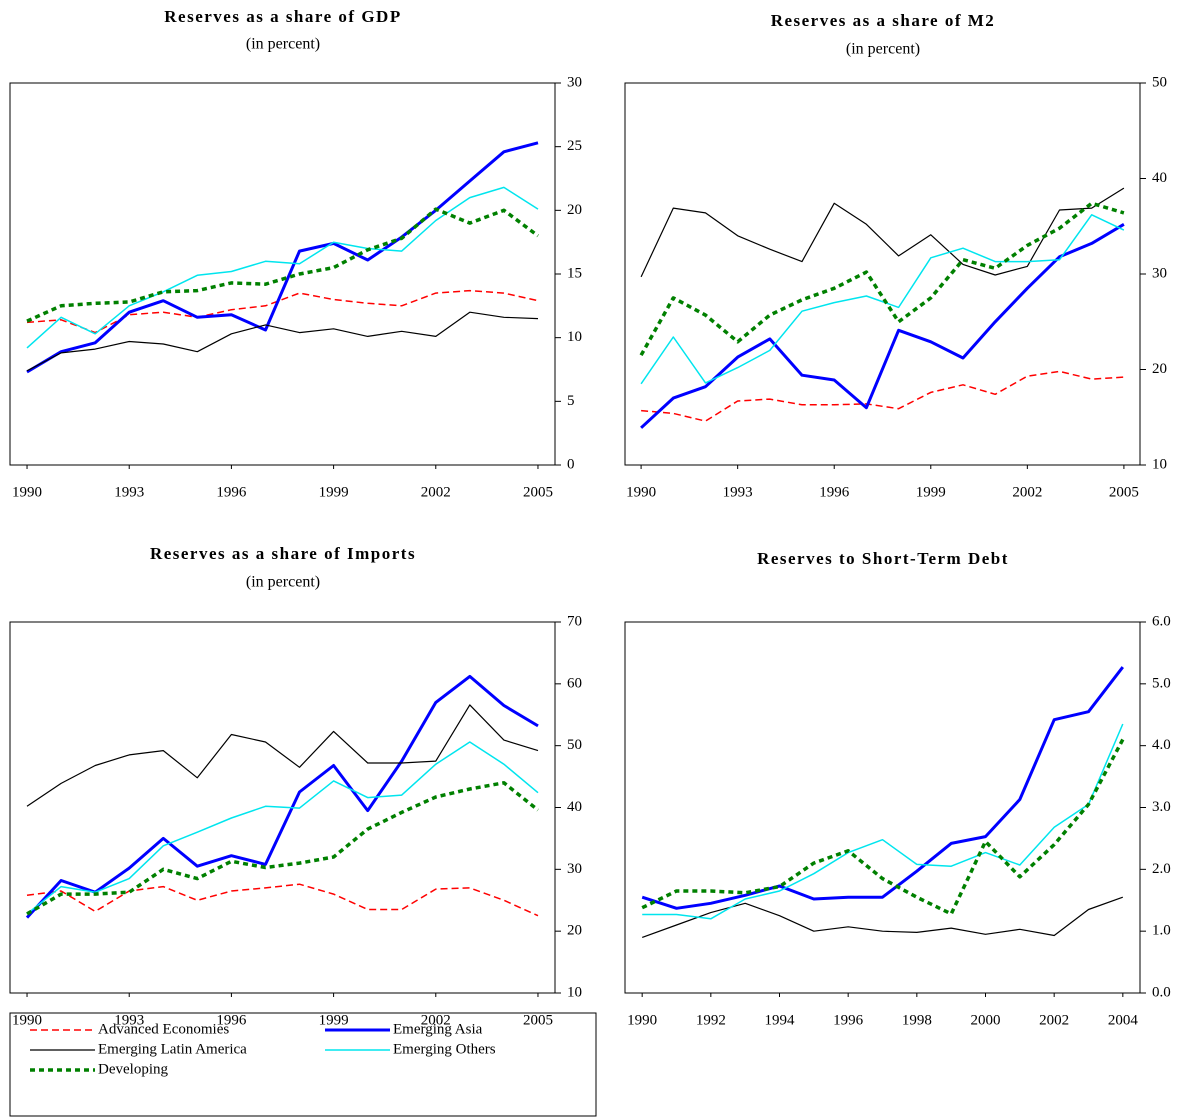  What do you see at coordinates (574, 683) in the screenshot?
I see `y-tick-label: 60` at bounding box center [574, 683].